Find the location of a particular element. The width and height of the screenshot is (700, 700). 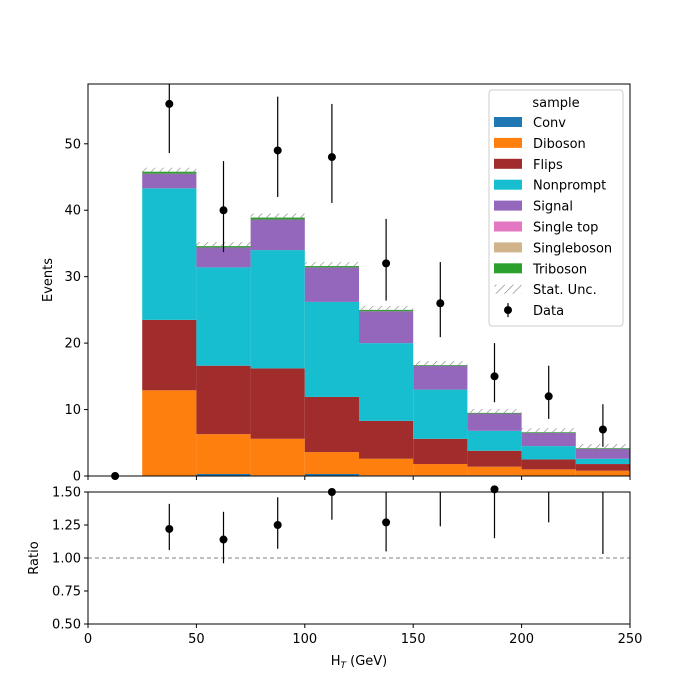

x-tick-label-100: 100 is located at coordinates (304, 639).